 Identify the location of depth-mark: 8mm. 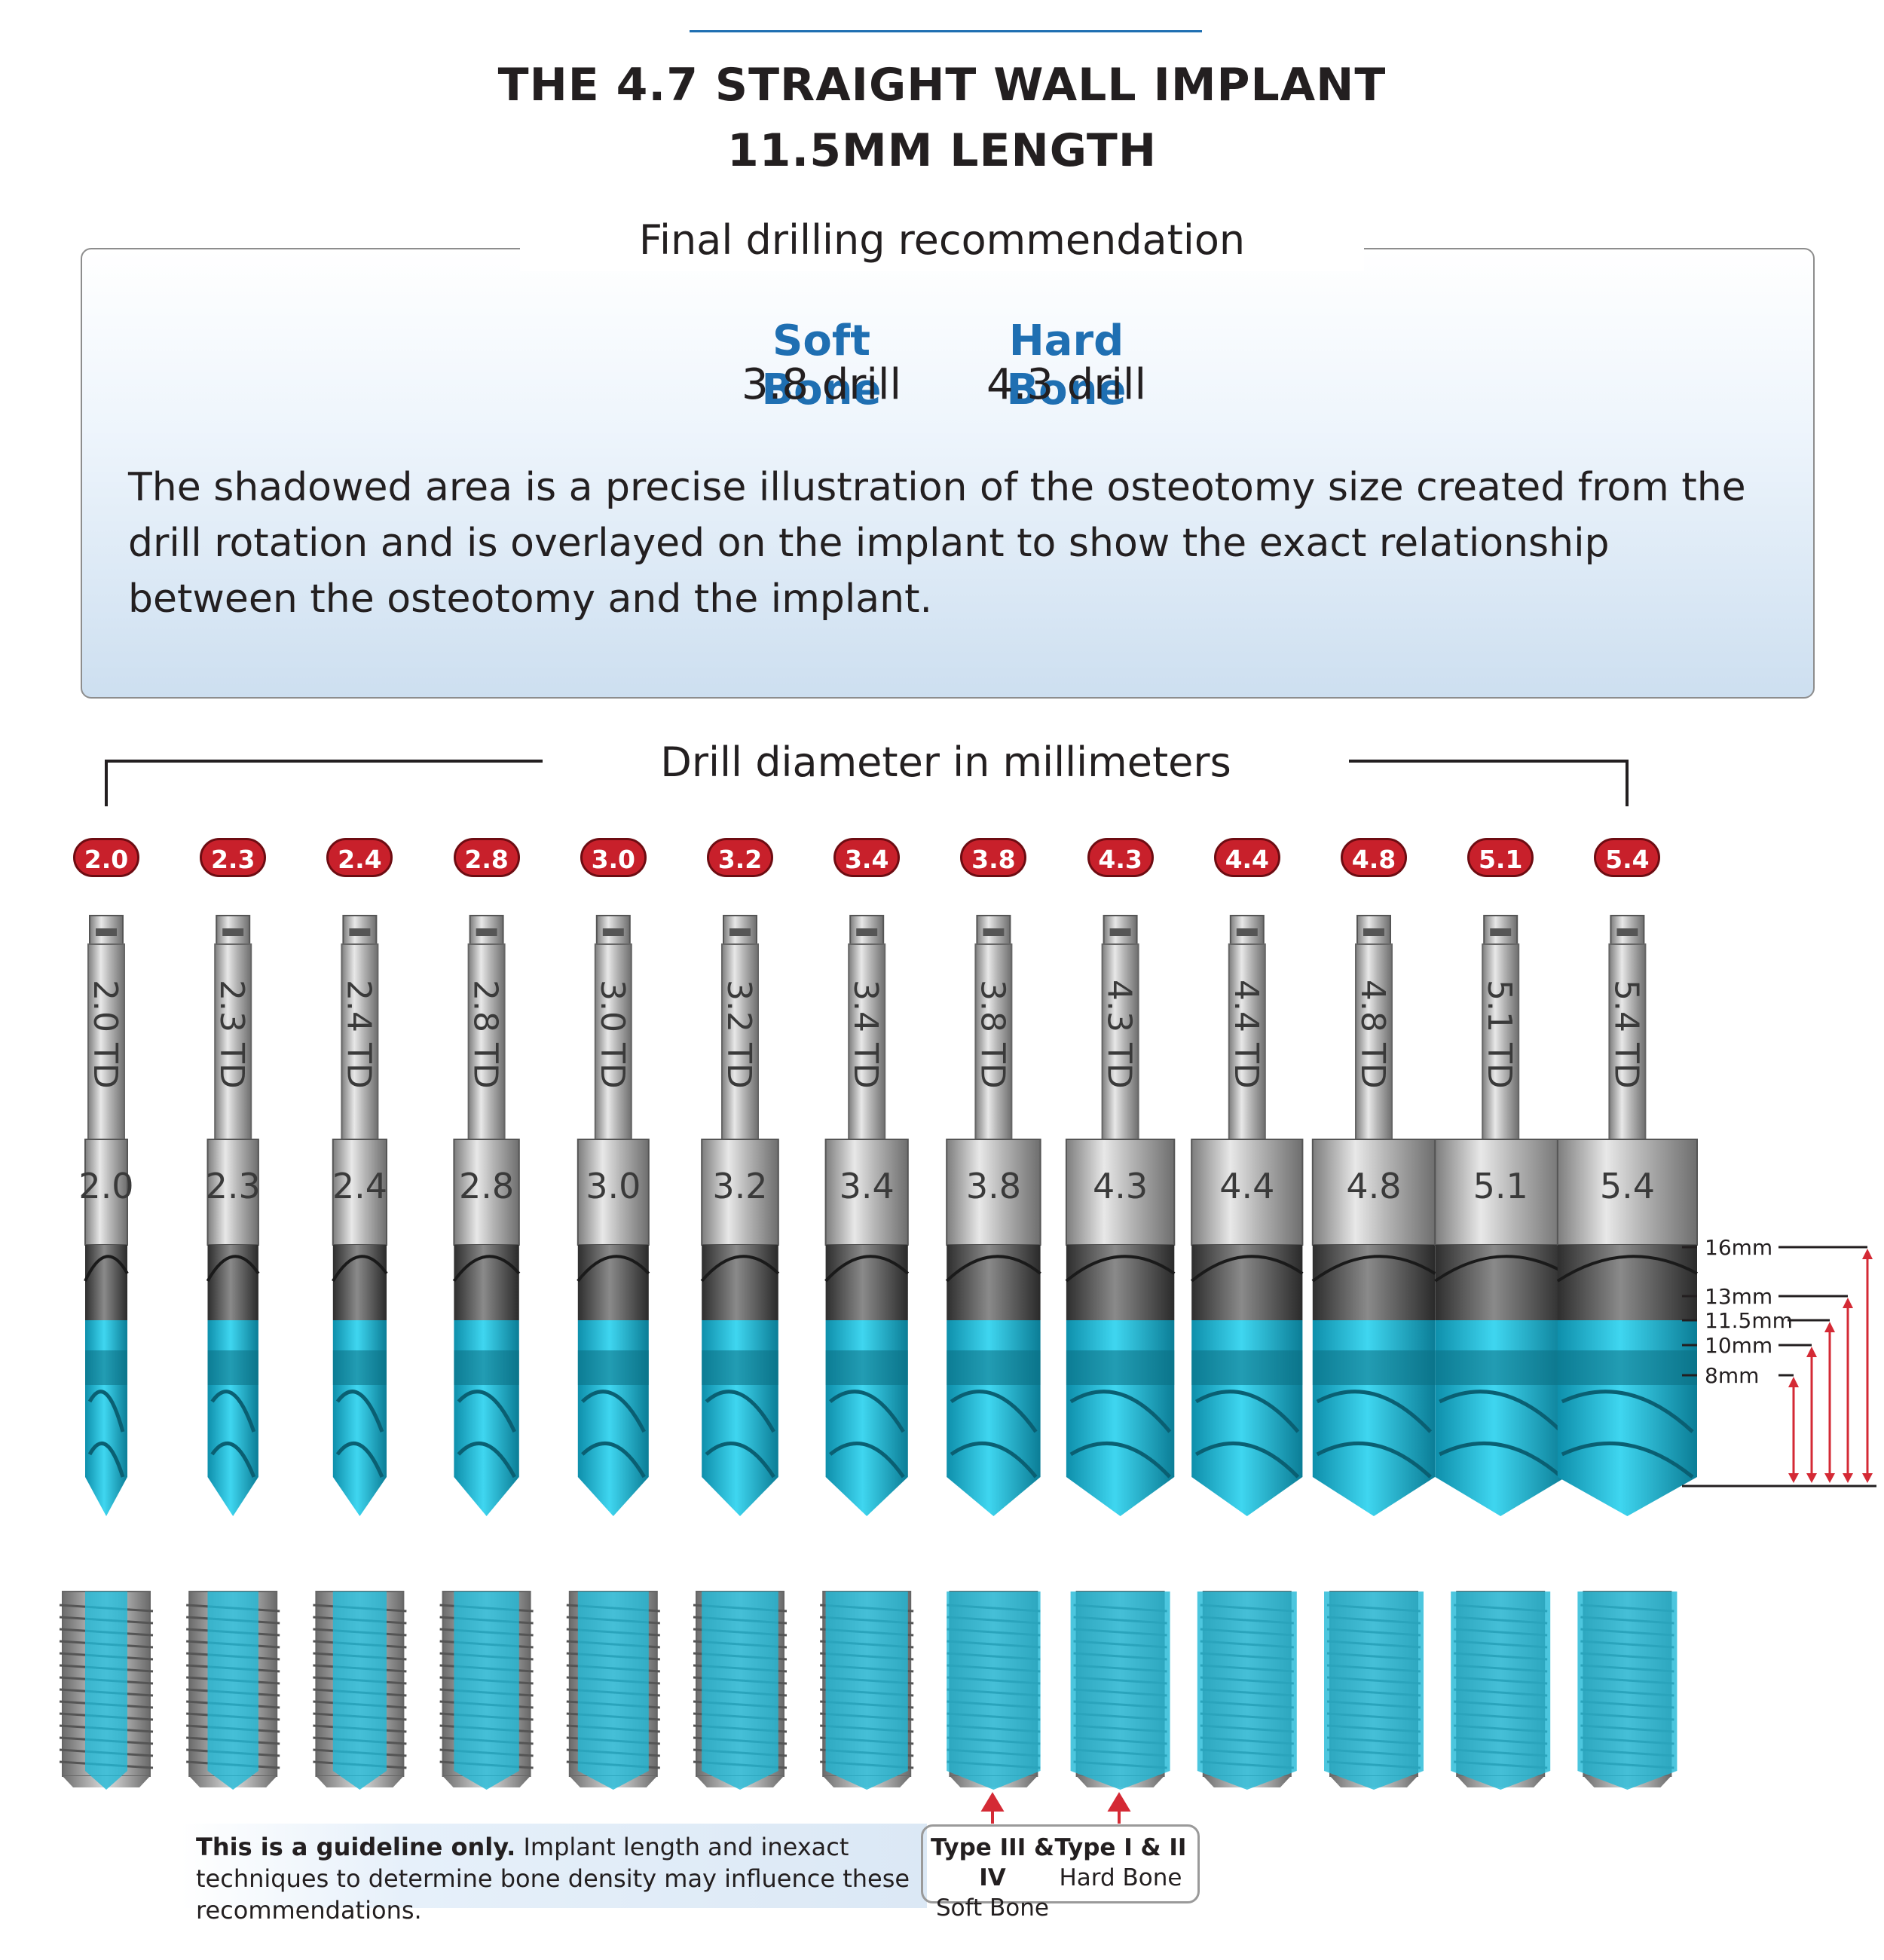
(1741, 1423).